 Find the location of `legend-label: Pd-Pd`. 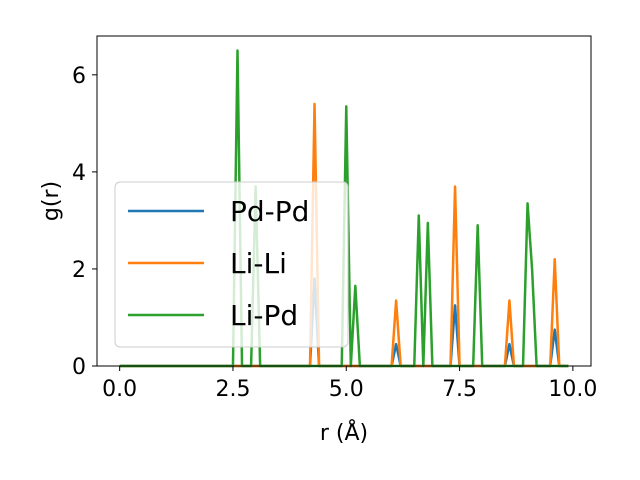

legend-label: Pd-Pd is located at coordinates (269, 211).